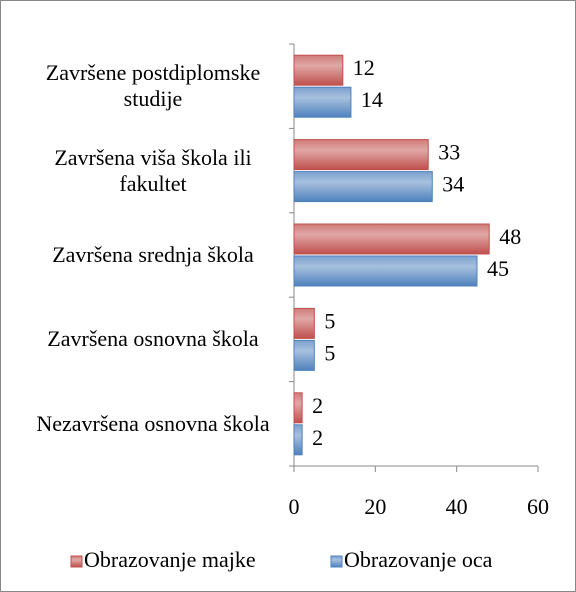  Describe the element at coordinates (372, 99) in the screenshot. I see `data-label: 14` at that location.